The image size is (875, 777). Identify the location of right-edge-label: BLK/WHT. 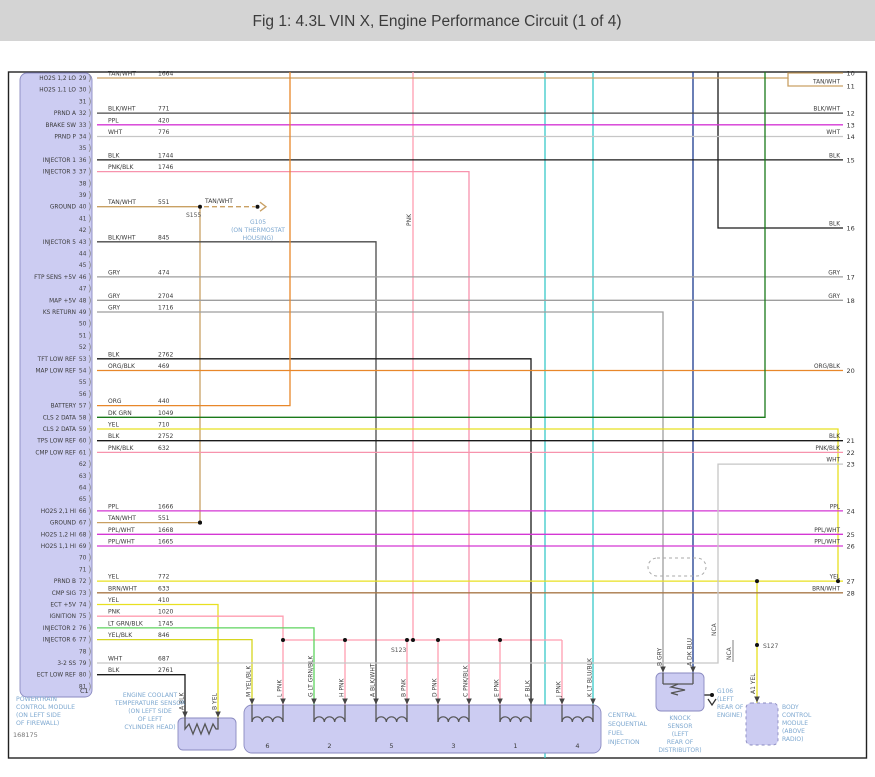
(826, 110).